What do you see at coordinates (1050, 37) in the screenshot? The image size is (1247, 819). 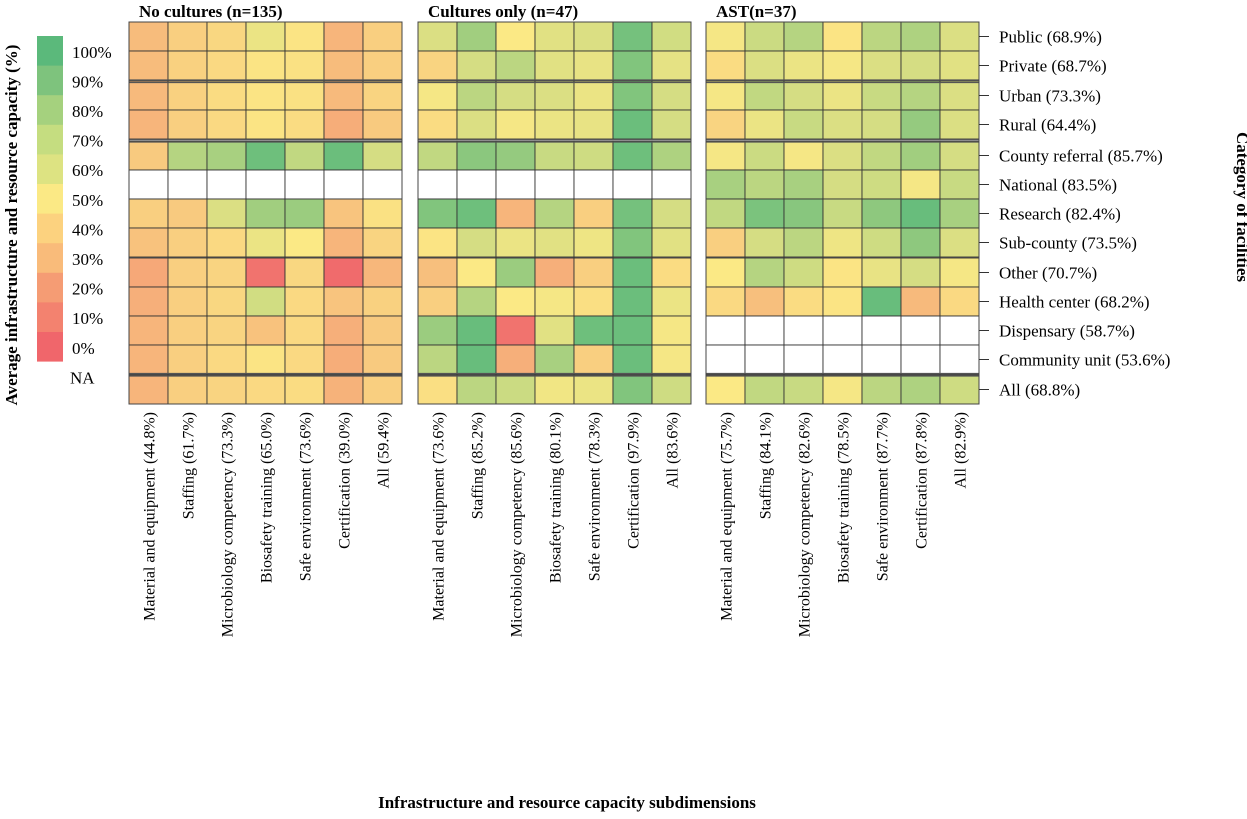 I see `row-label: Public (68.9%)` at bounding box center [1050, 37].